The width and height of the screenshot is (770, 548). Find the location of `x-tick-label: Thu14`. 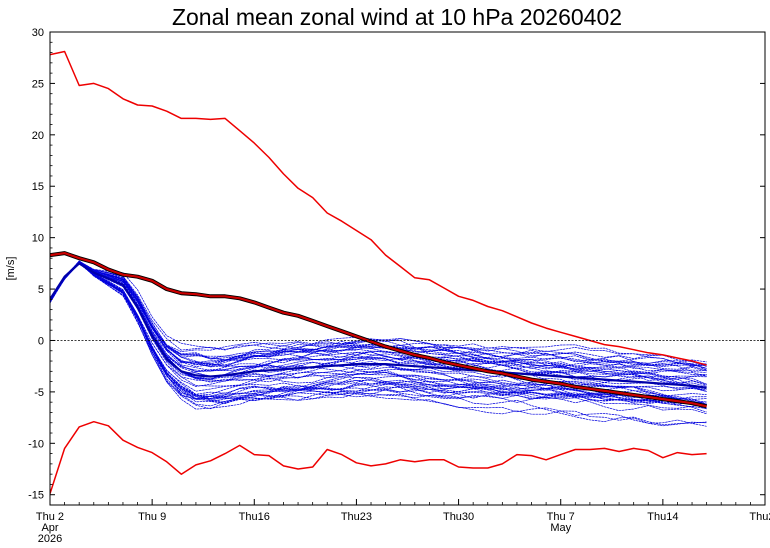

x-tick-label: Thu14 is located at coordinates (662, 517).